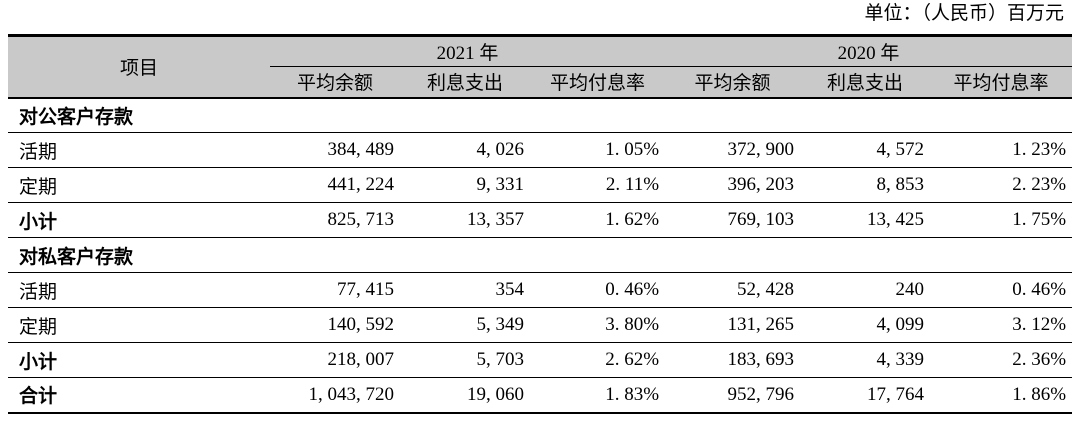  I want to click on table-row: 对公客户存款, so click(540, 115).